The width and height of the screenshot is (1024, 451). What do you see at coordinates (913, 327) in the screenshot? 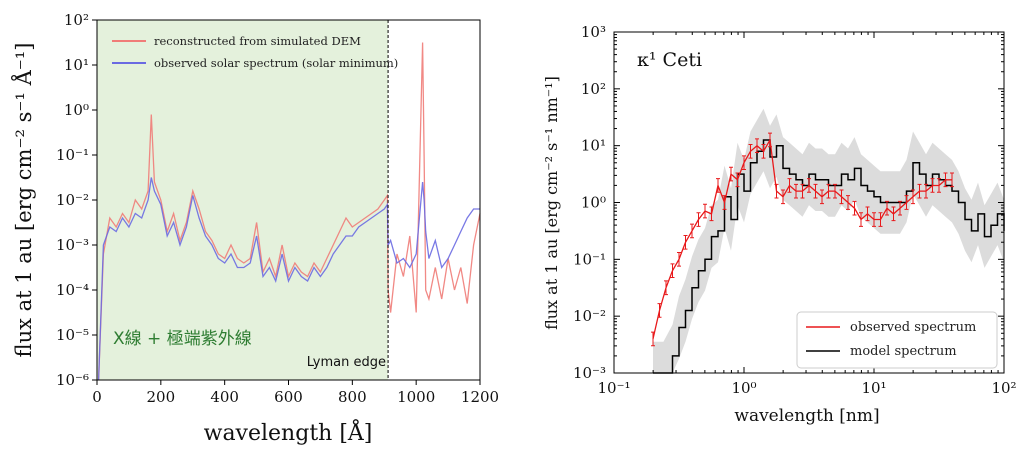
I see `legend-label-observed-spectrum: observed spectrum` at bounding box center [913, 327].